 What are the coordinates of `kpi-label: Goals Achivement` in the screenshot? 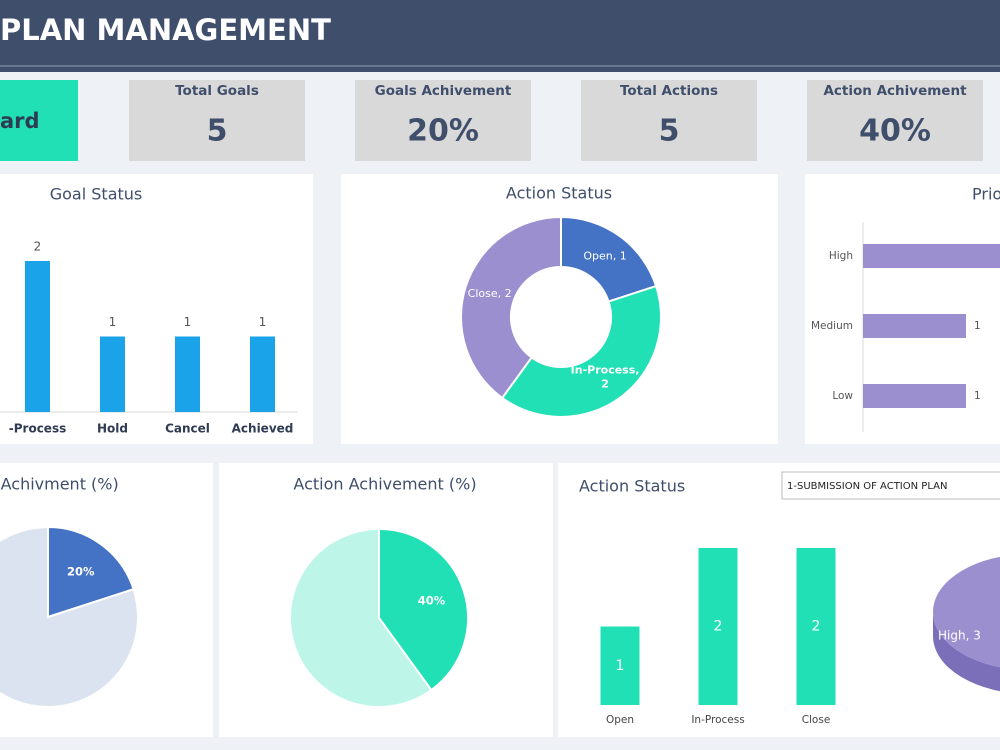 It's located at (443, 91).